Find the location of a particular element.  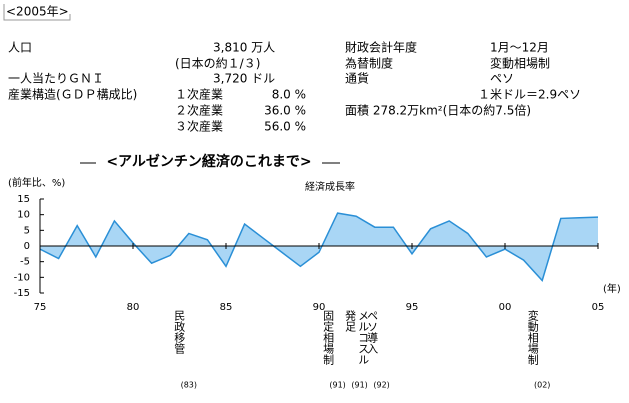

header-frame is located at coordinates (37, 12).